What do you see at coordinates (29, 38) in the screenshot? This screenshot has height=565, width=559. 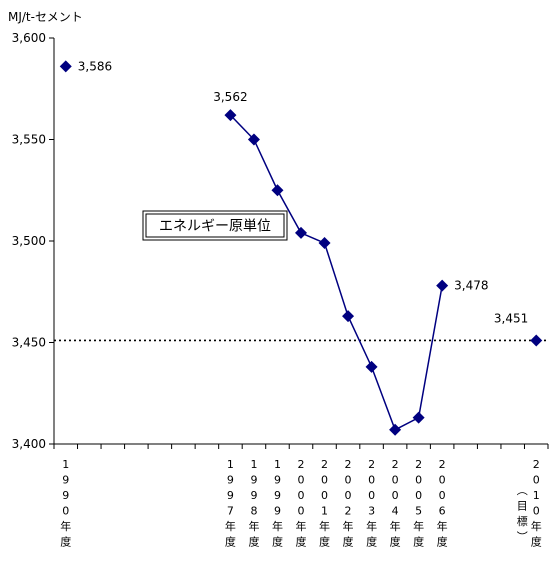 I see `y-tick-label: 3,600` at bounding box center [29, 38].